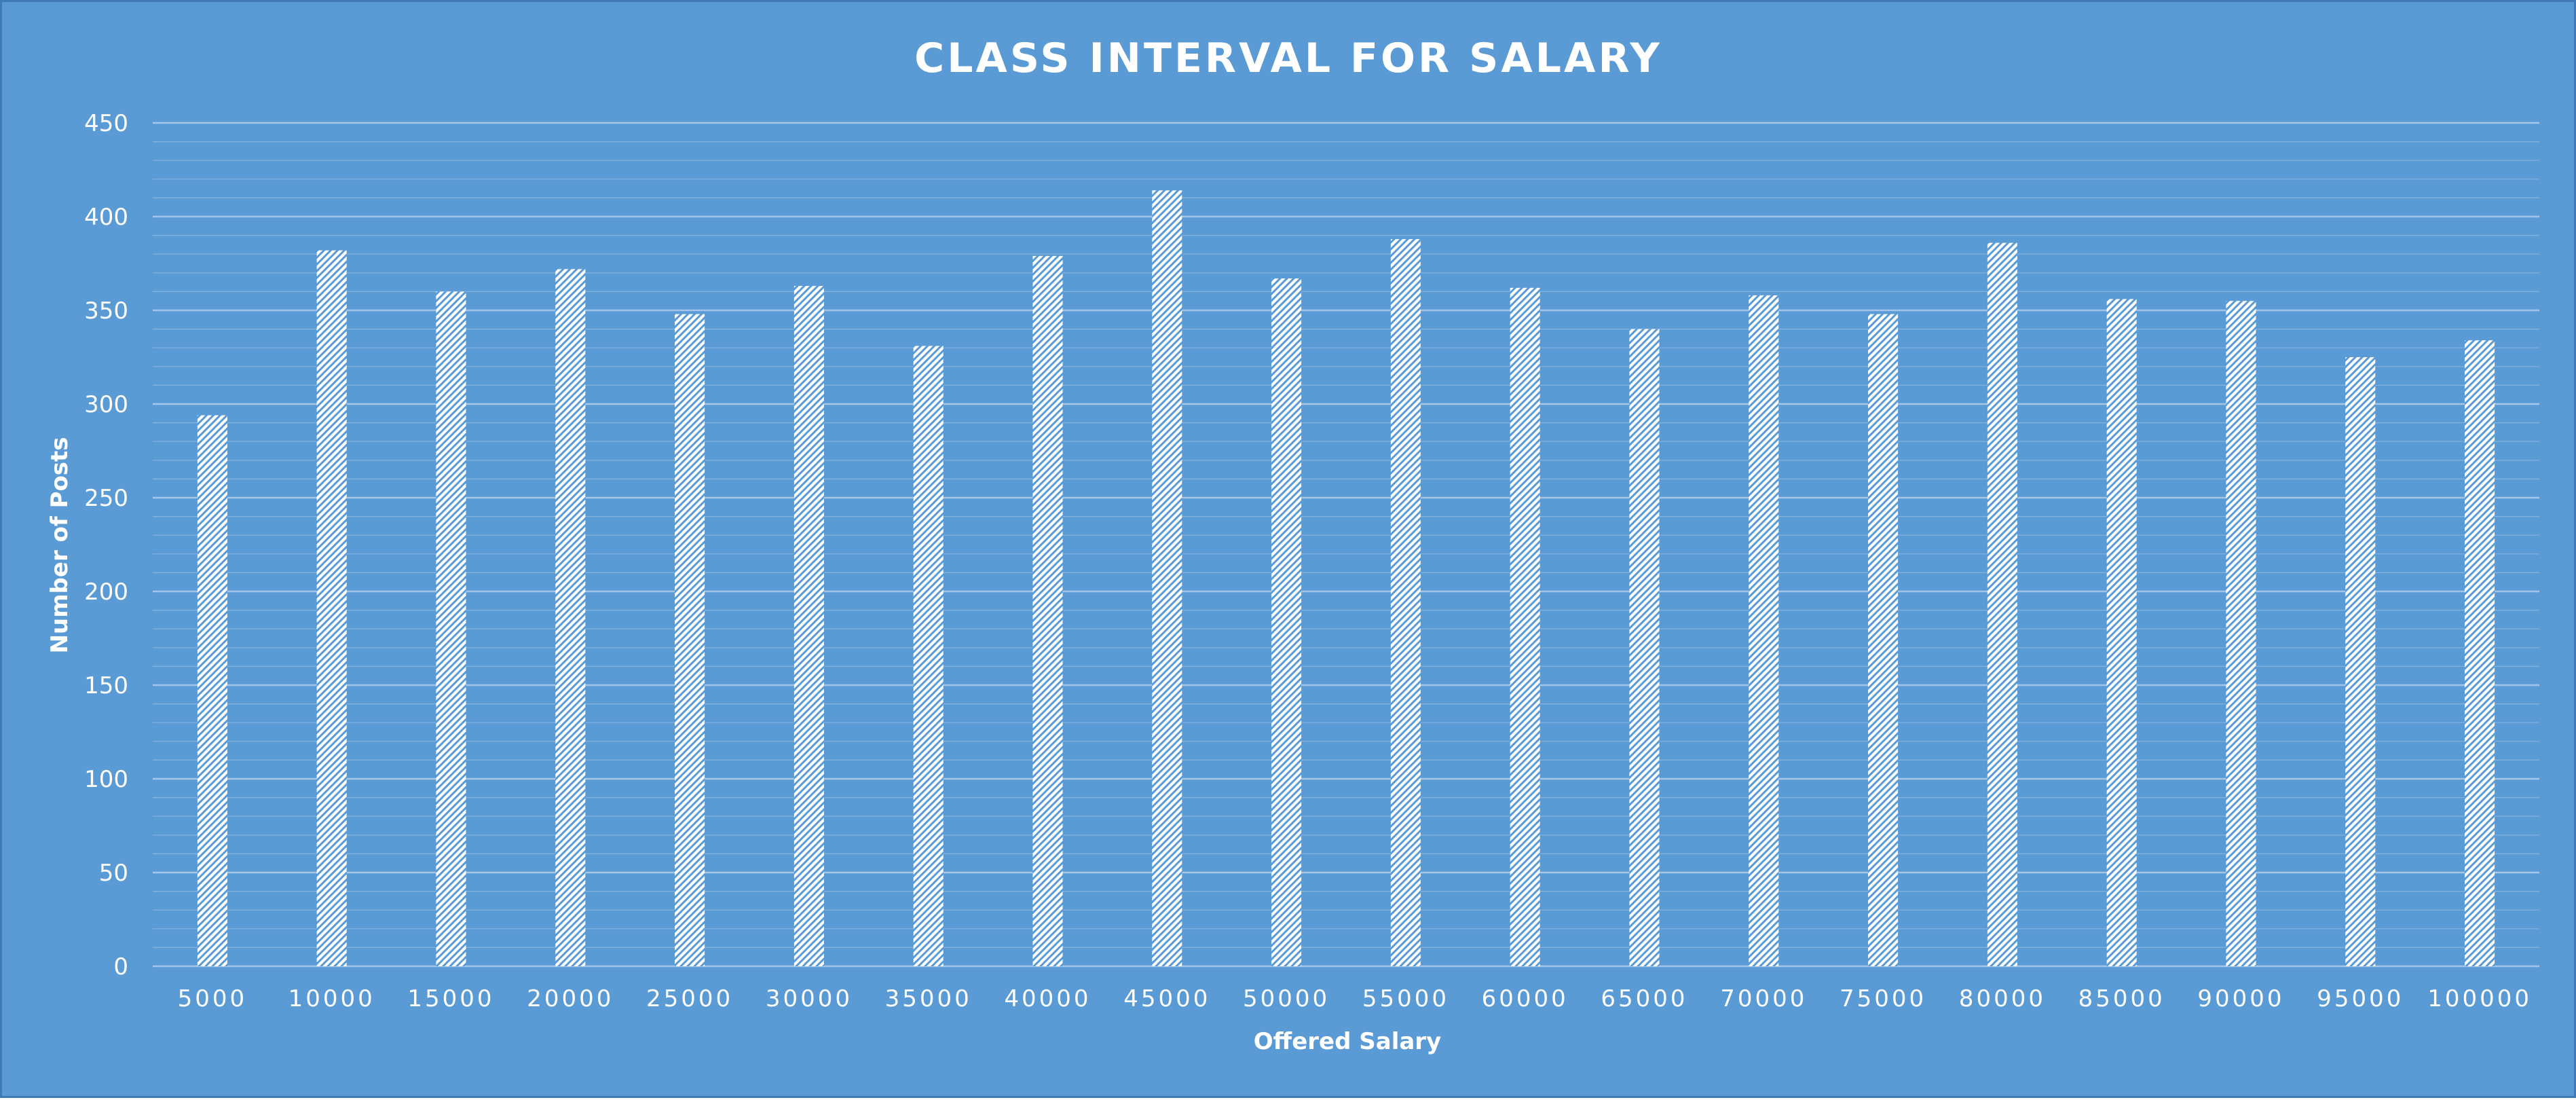  Describe the element at coordinates (331, 998) in the screenshot. I see `x-tick-label: 10000` at that location.